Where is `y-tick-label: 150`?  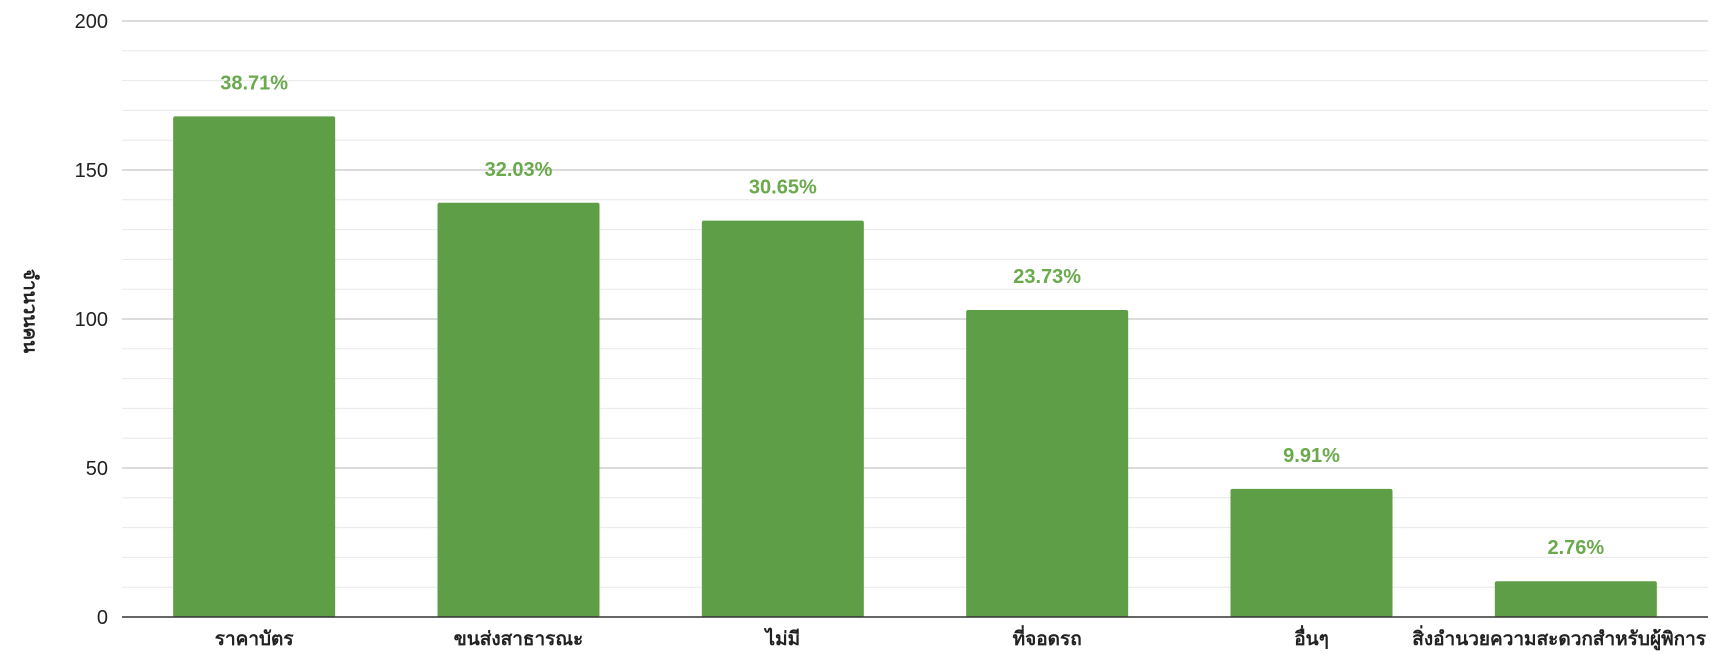
y-tick-label: 150 is located at coordinates (91, 171).